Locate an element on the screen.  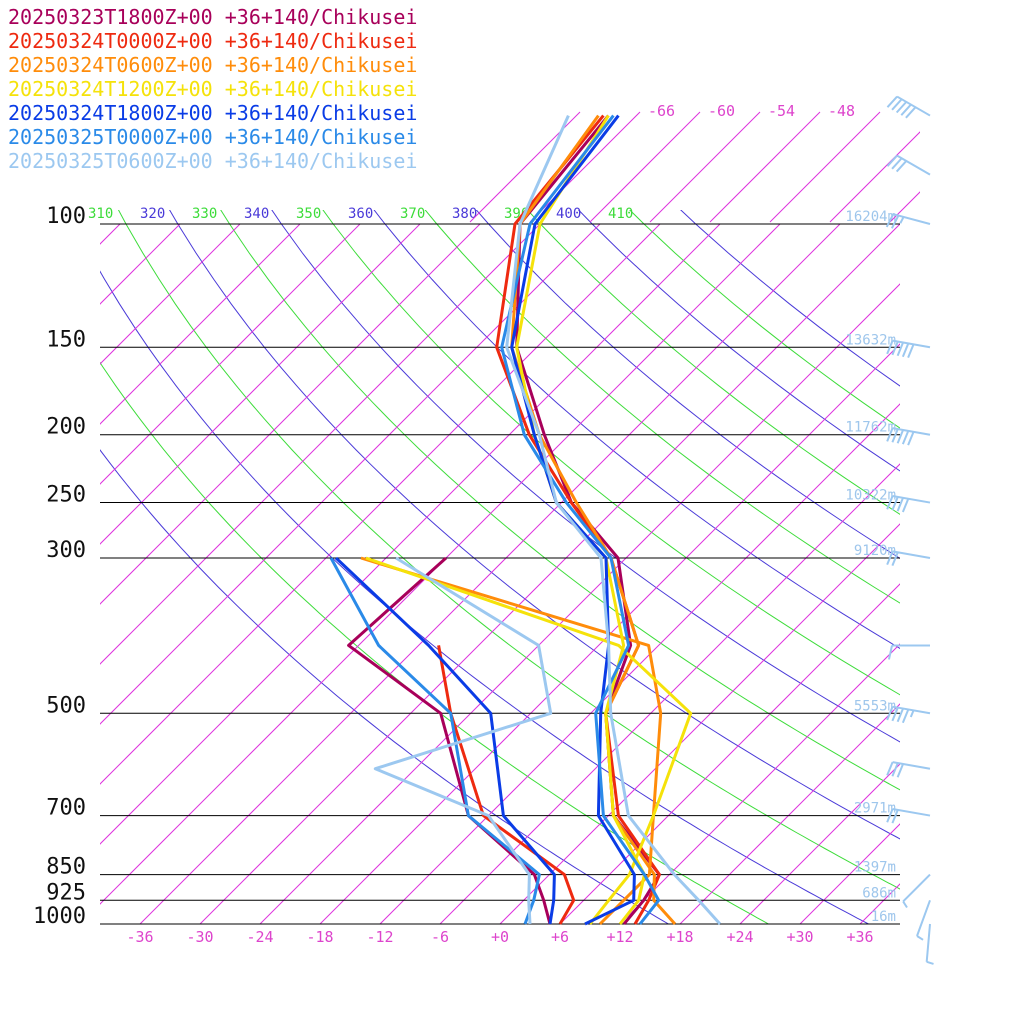
legend-entry: 20250324T0600Z+00 +36+140/Chikusei is located at coordinates (212, 65).